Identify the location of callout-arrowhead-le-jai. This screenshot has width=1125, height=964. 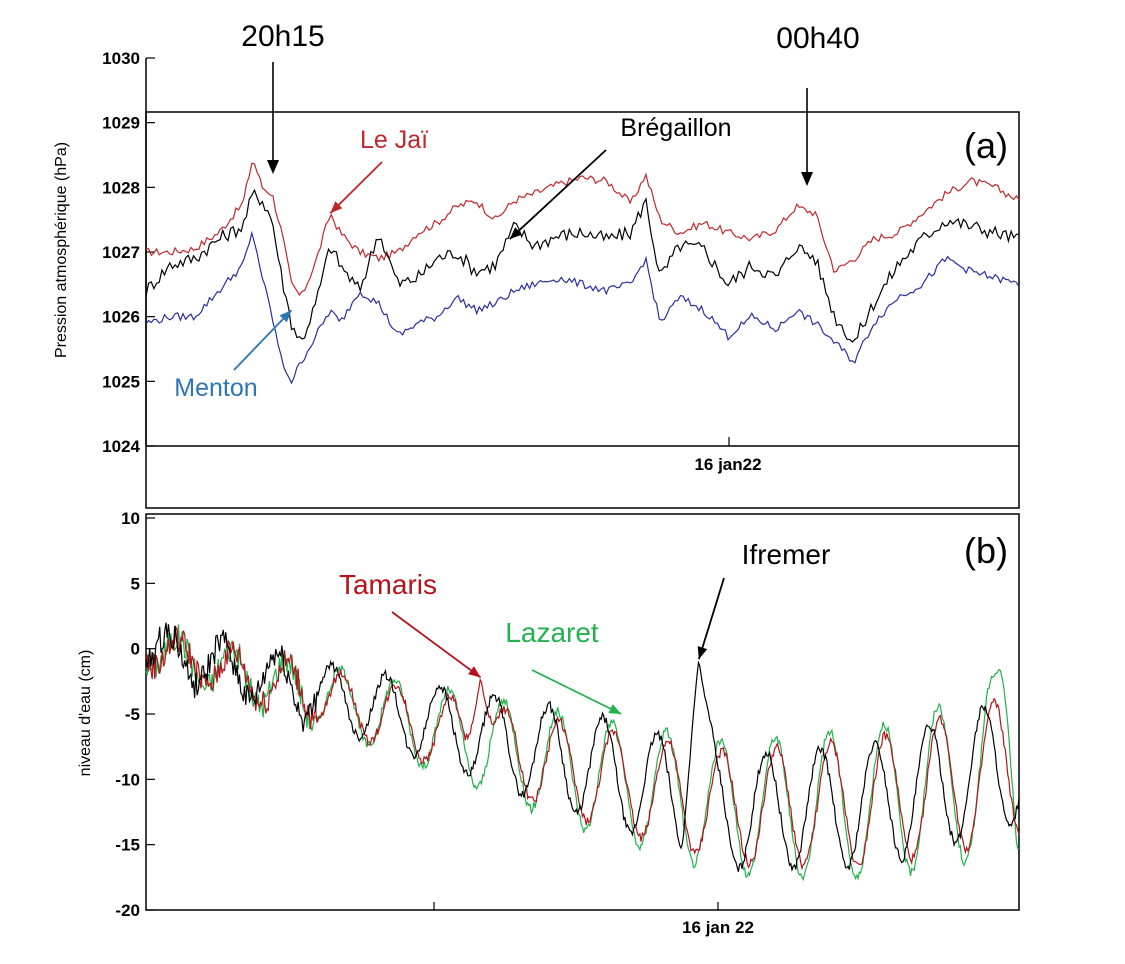
(336, 207).